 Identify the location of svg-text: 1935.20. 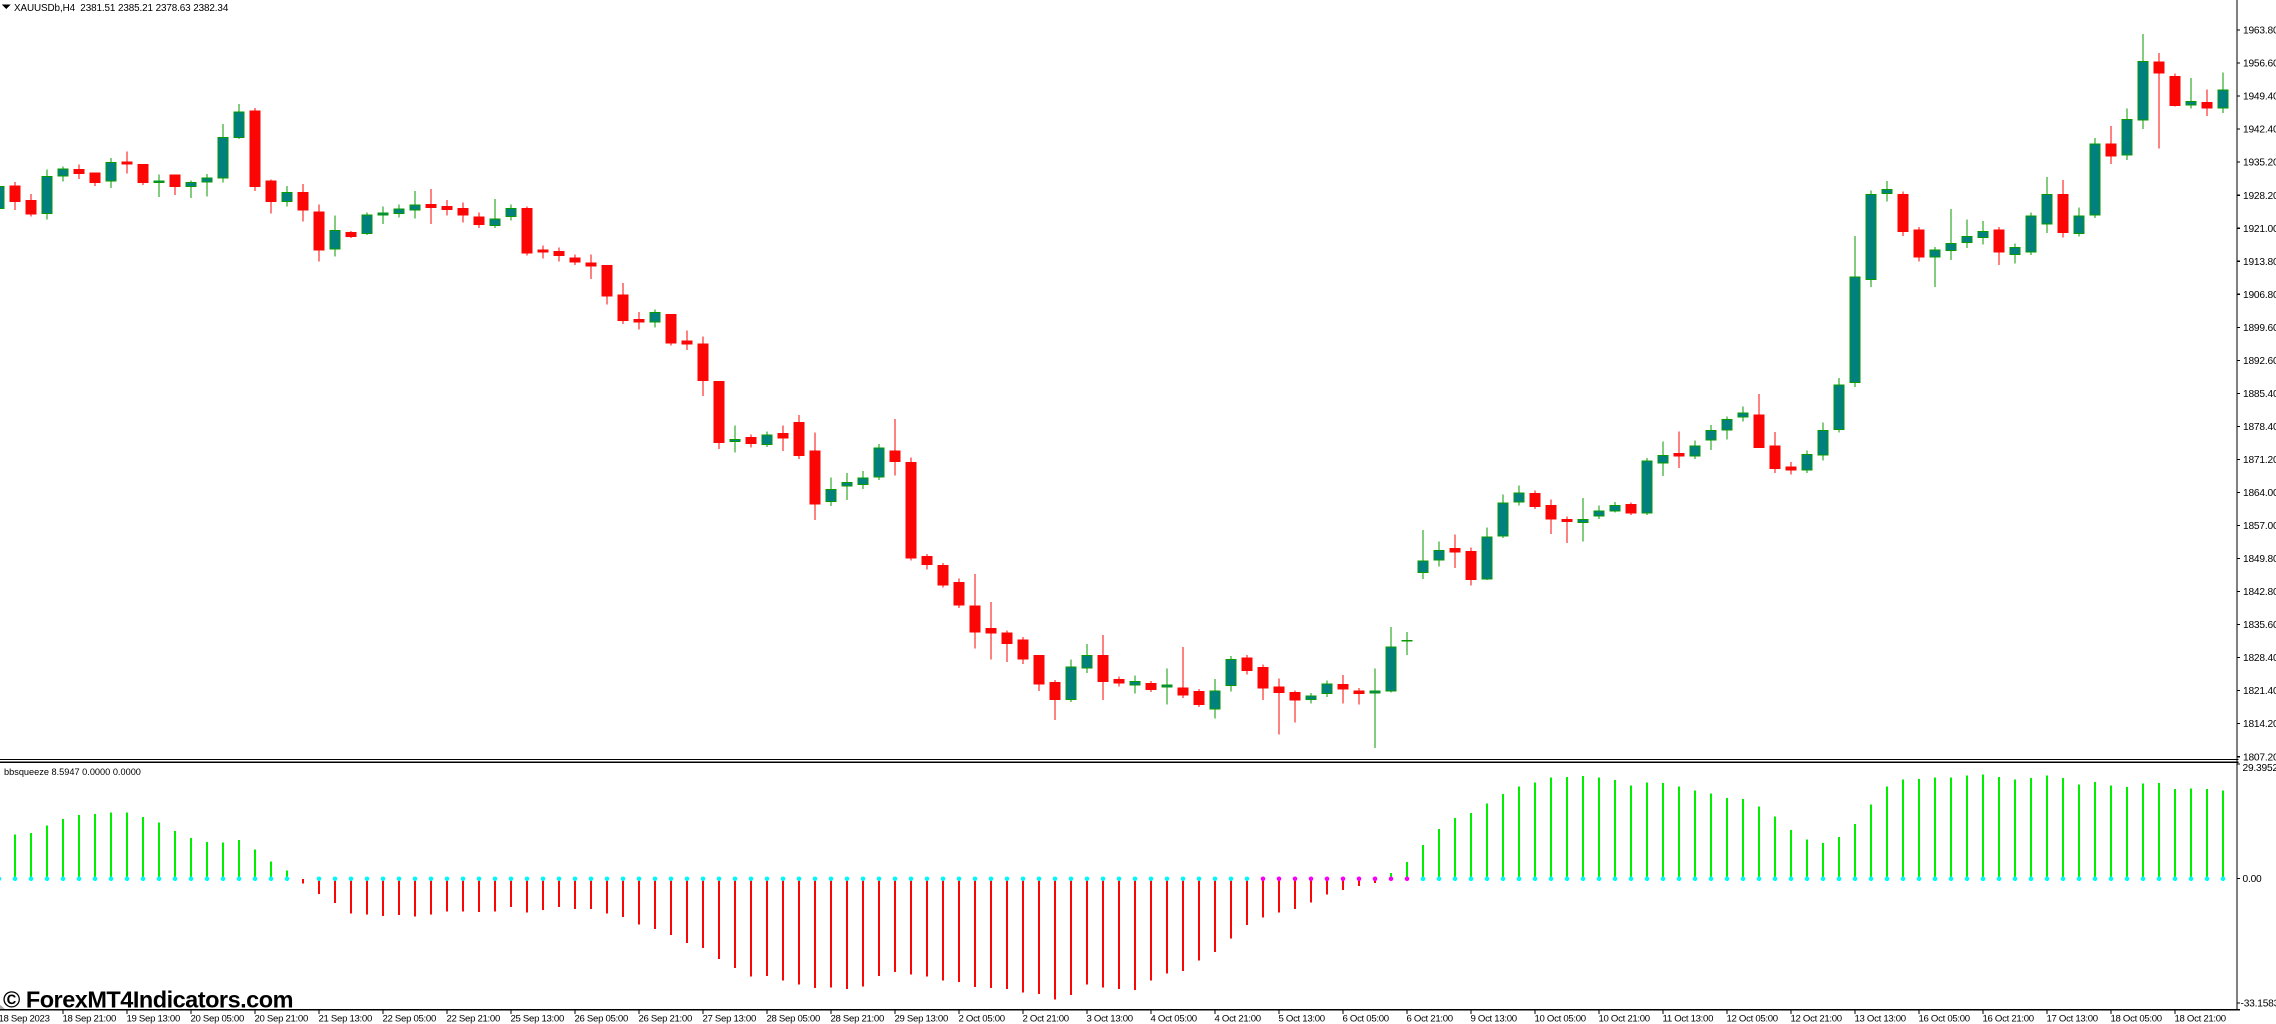
(2259, 163).